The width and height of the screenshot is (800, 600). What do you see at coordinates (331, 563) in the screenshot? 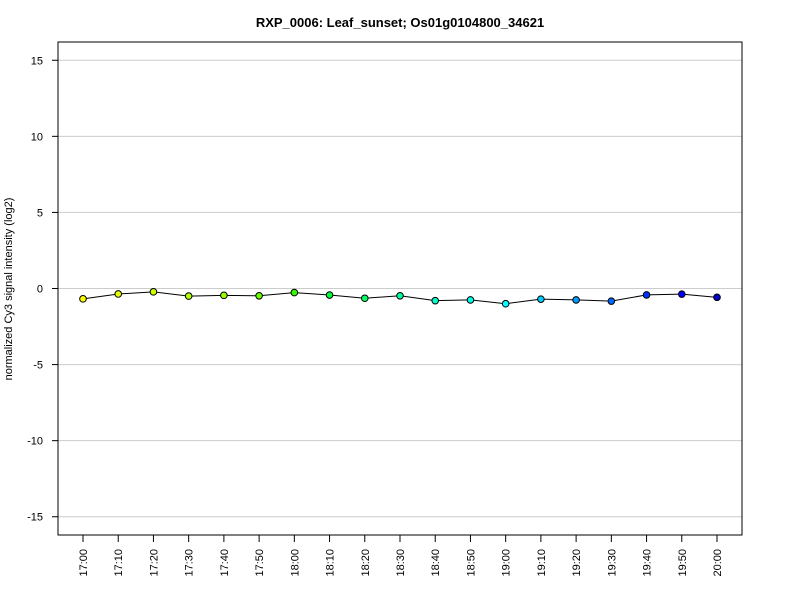
I see `x-tick-label: 18:10` at bounding box center [331, 563].